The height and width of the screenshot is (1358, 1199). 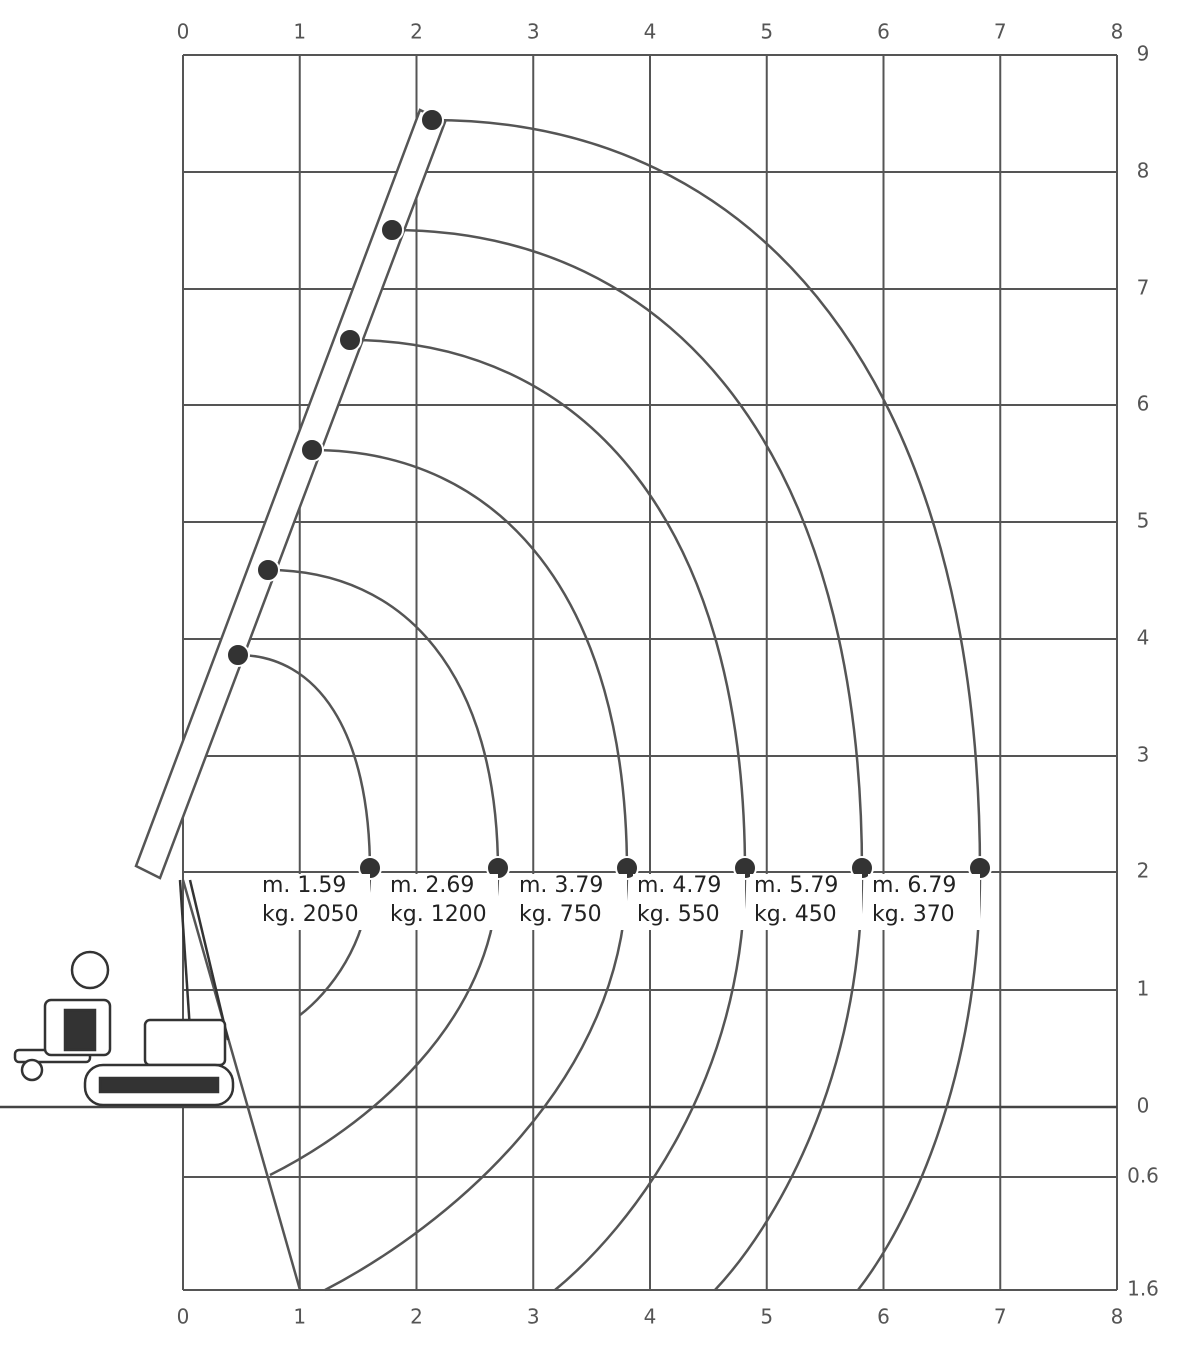 What do you see at coordinates (438, 914) in the screenshot?
I see `load-weight: kg. 1200` at bounding box center [438, 914].